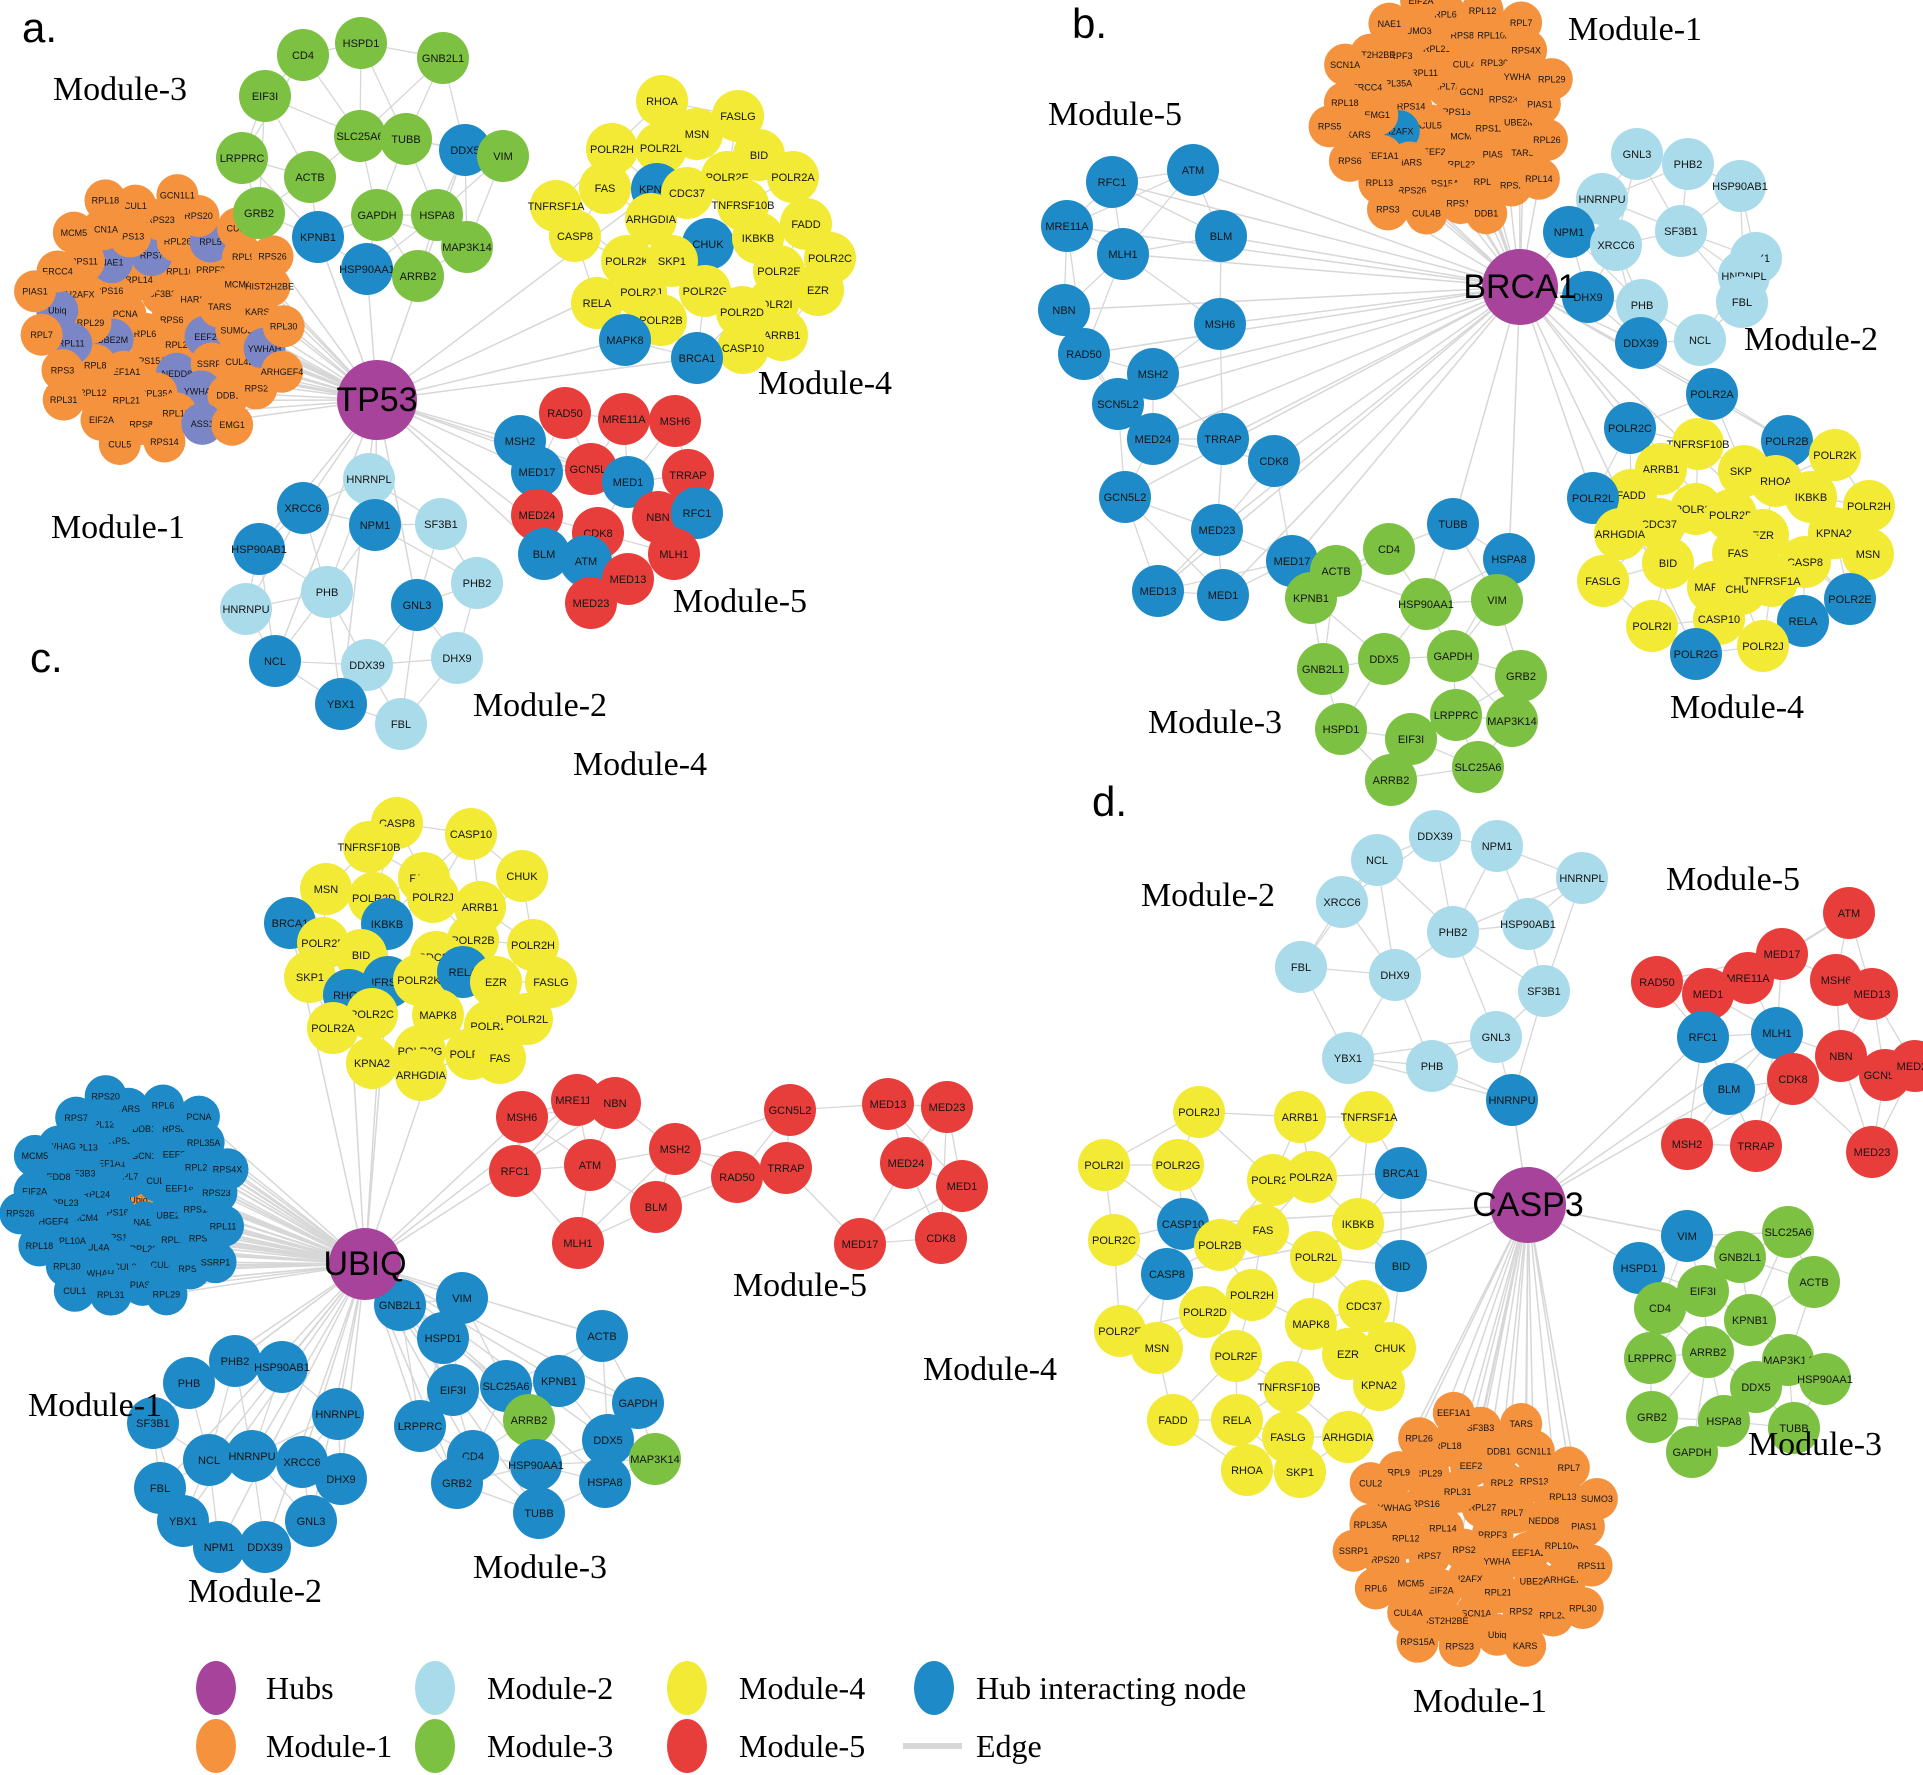 The image size is (1923, 1775). What do you see at coordinates (1273, 462) in the screenshot?
I see `node-label-cdk8: CDK8` at bounding box center [1273, 462].